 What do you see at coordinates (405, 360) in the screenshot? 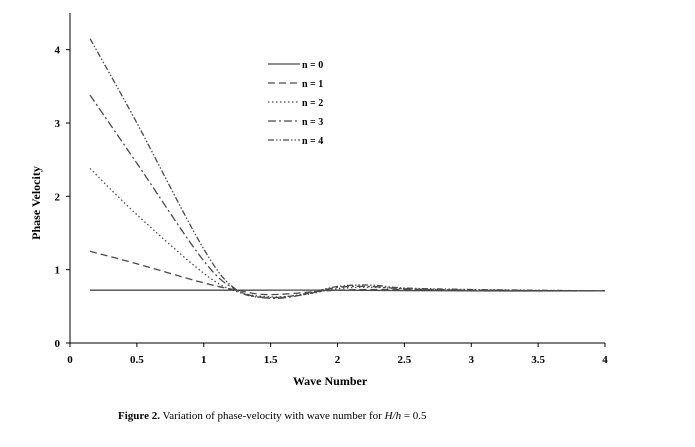
I see `x-tick-label: 2.5` at bounding box center [405, 360].